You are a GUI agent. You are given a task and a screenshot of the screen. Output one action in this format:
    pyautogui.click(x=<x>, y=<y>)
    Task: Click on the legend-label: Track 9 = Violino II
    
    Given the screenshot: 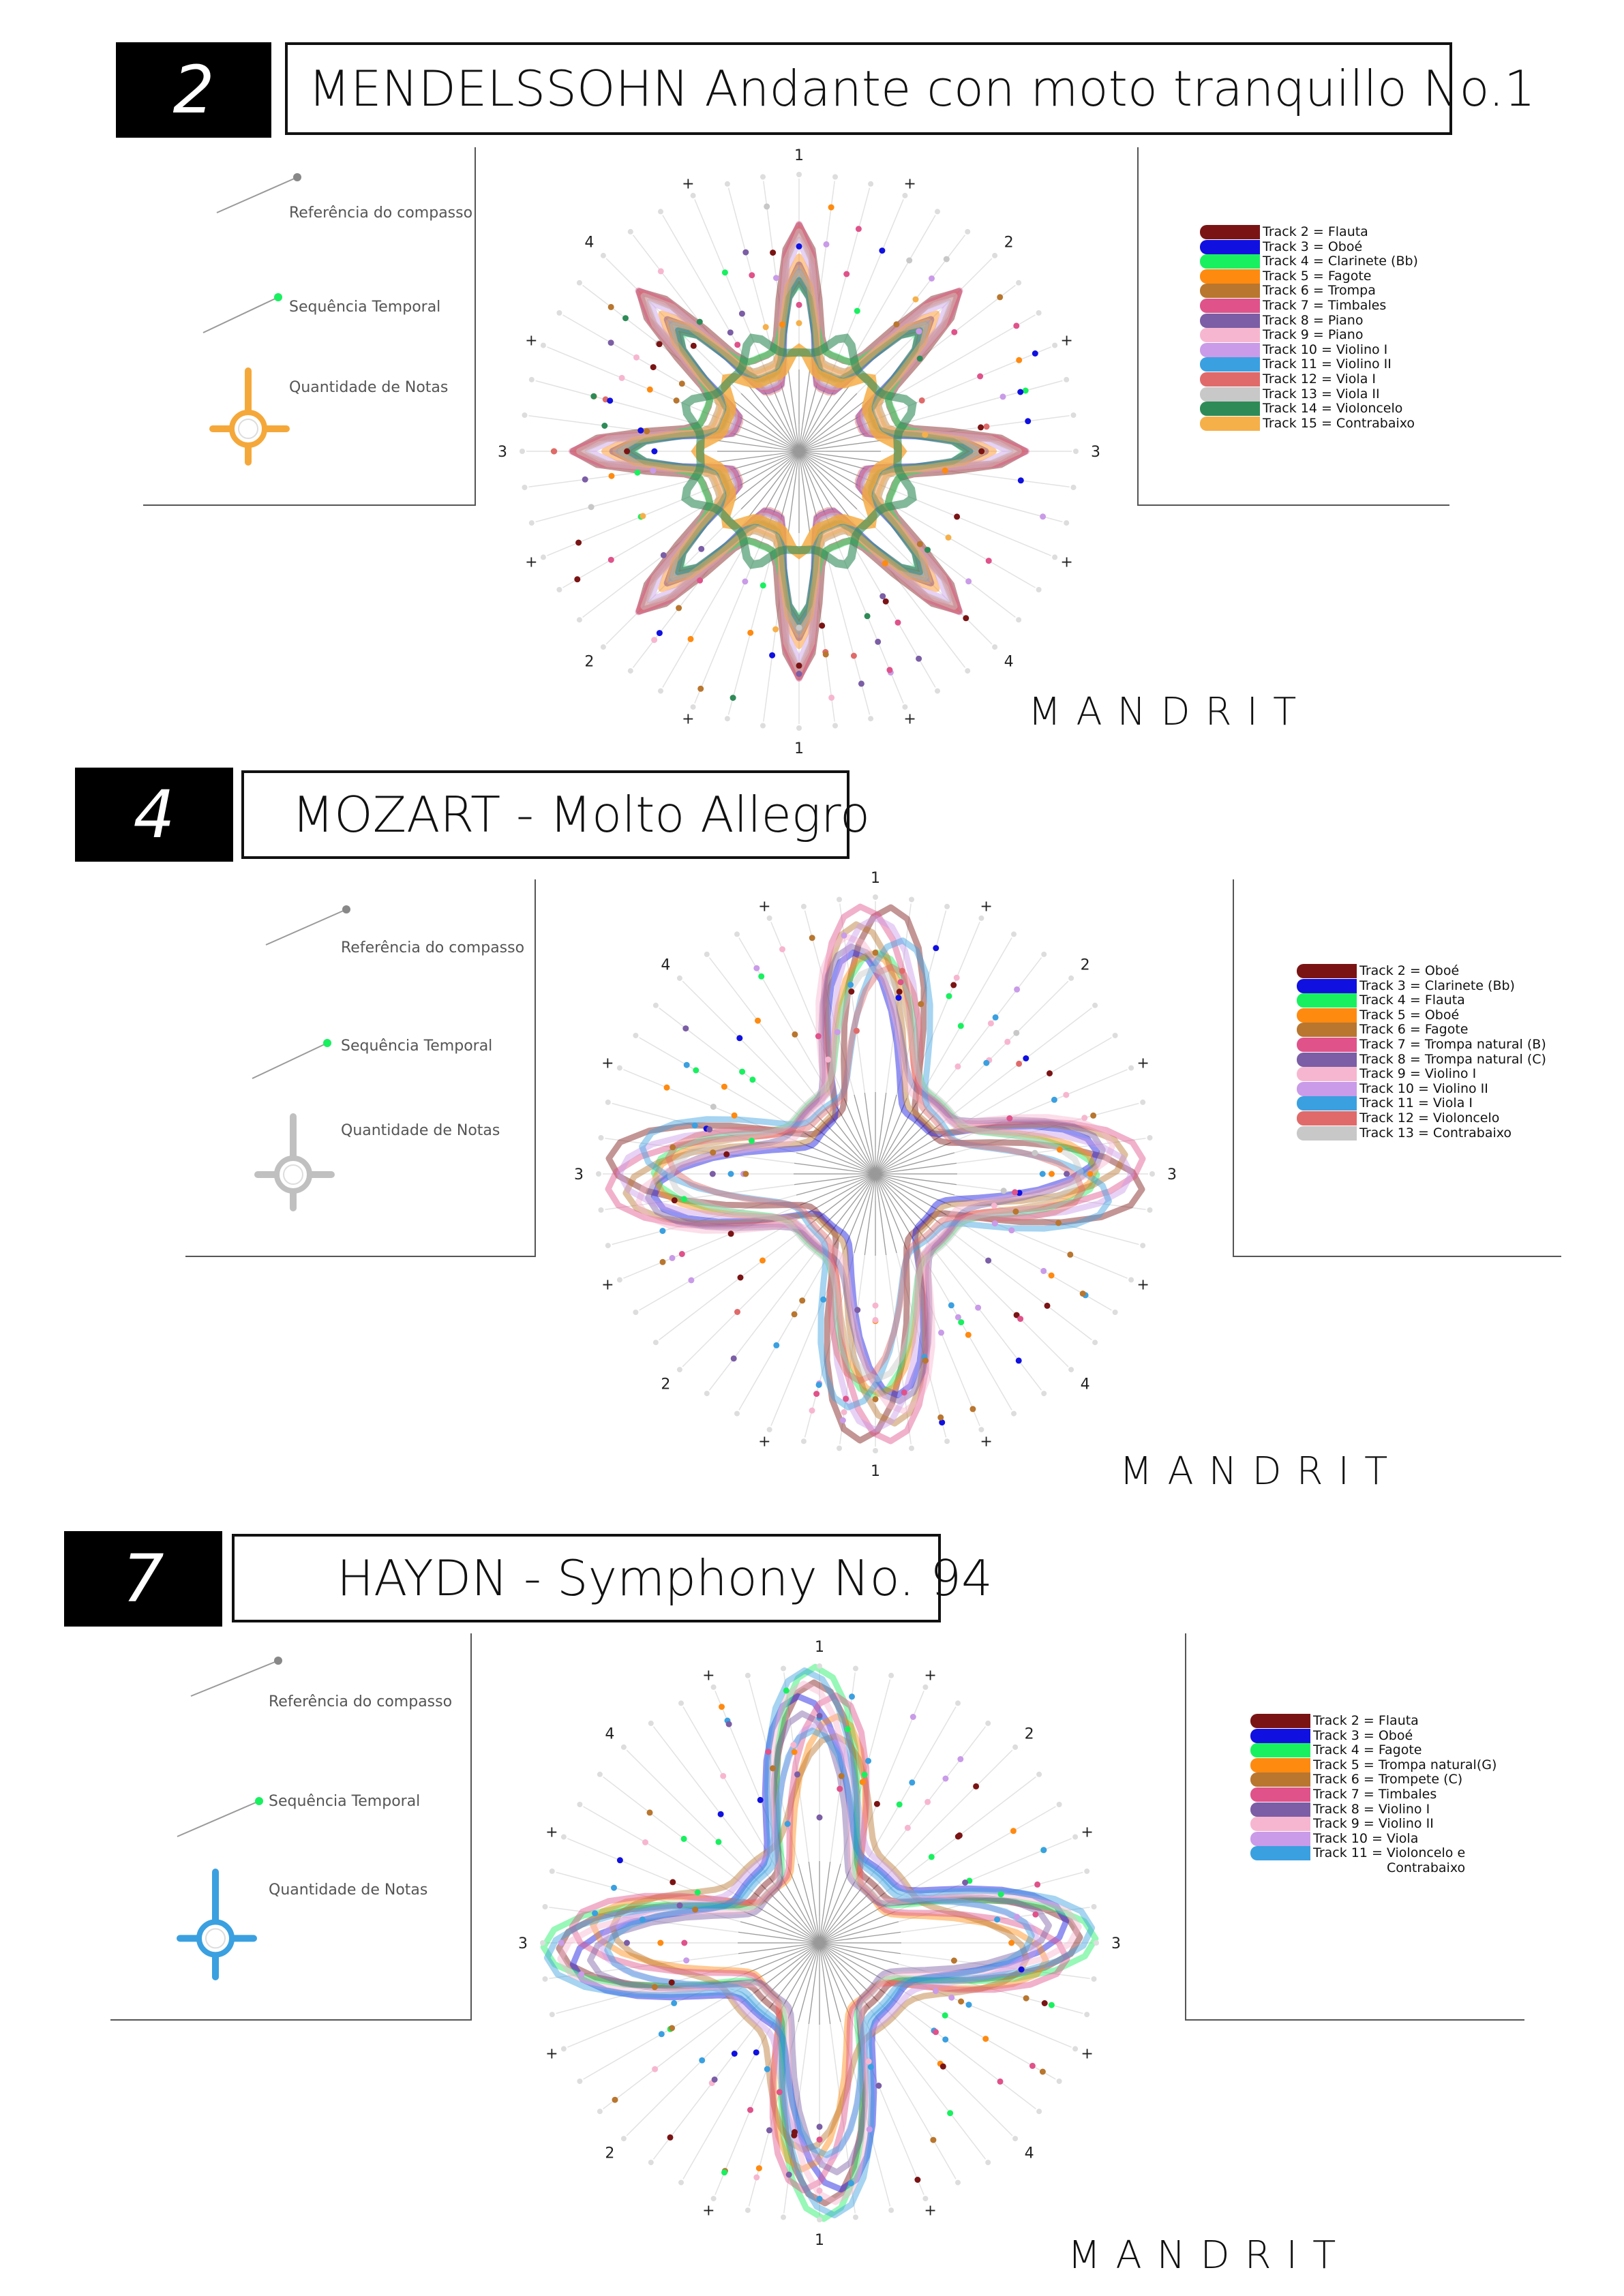 What is the action you would take?
    pyautogui.click(x=1373, y=1824)
    